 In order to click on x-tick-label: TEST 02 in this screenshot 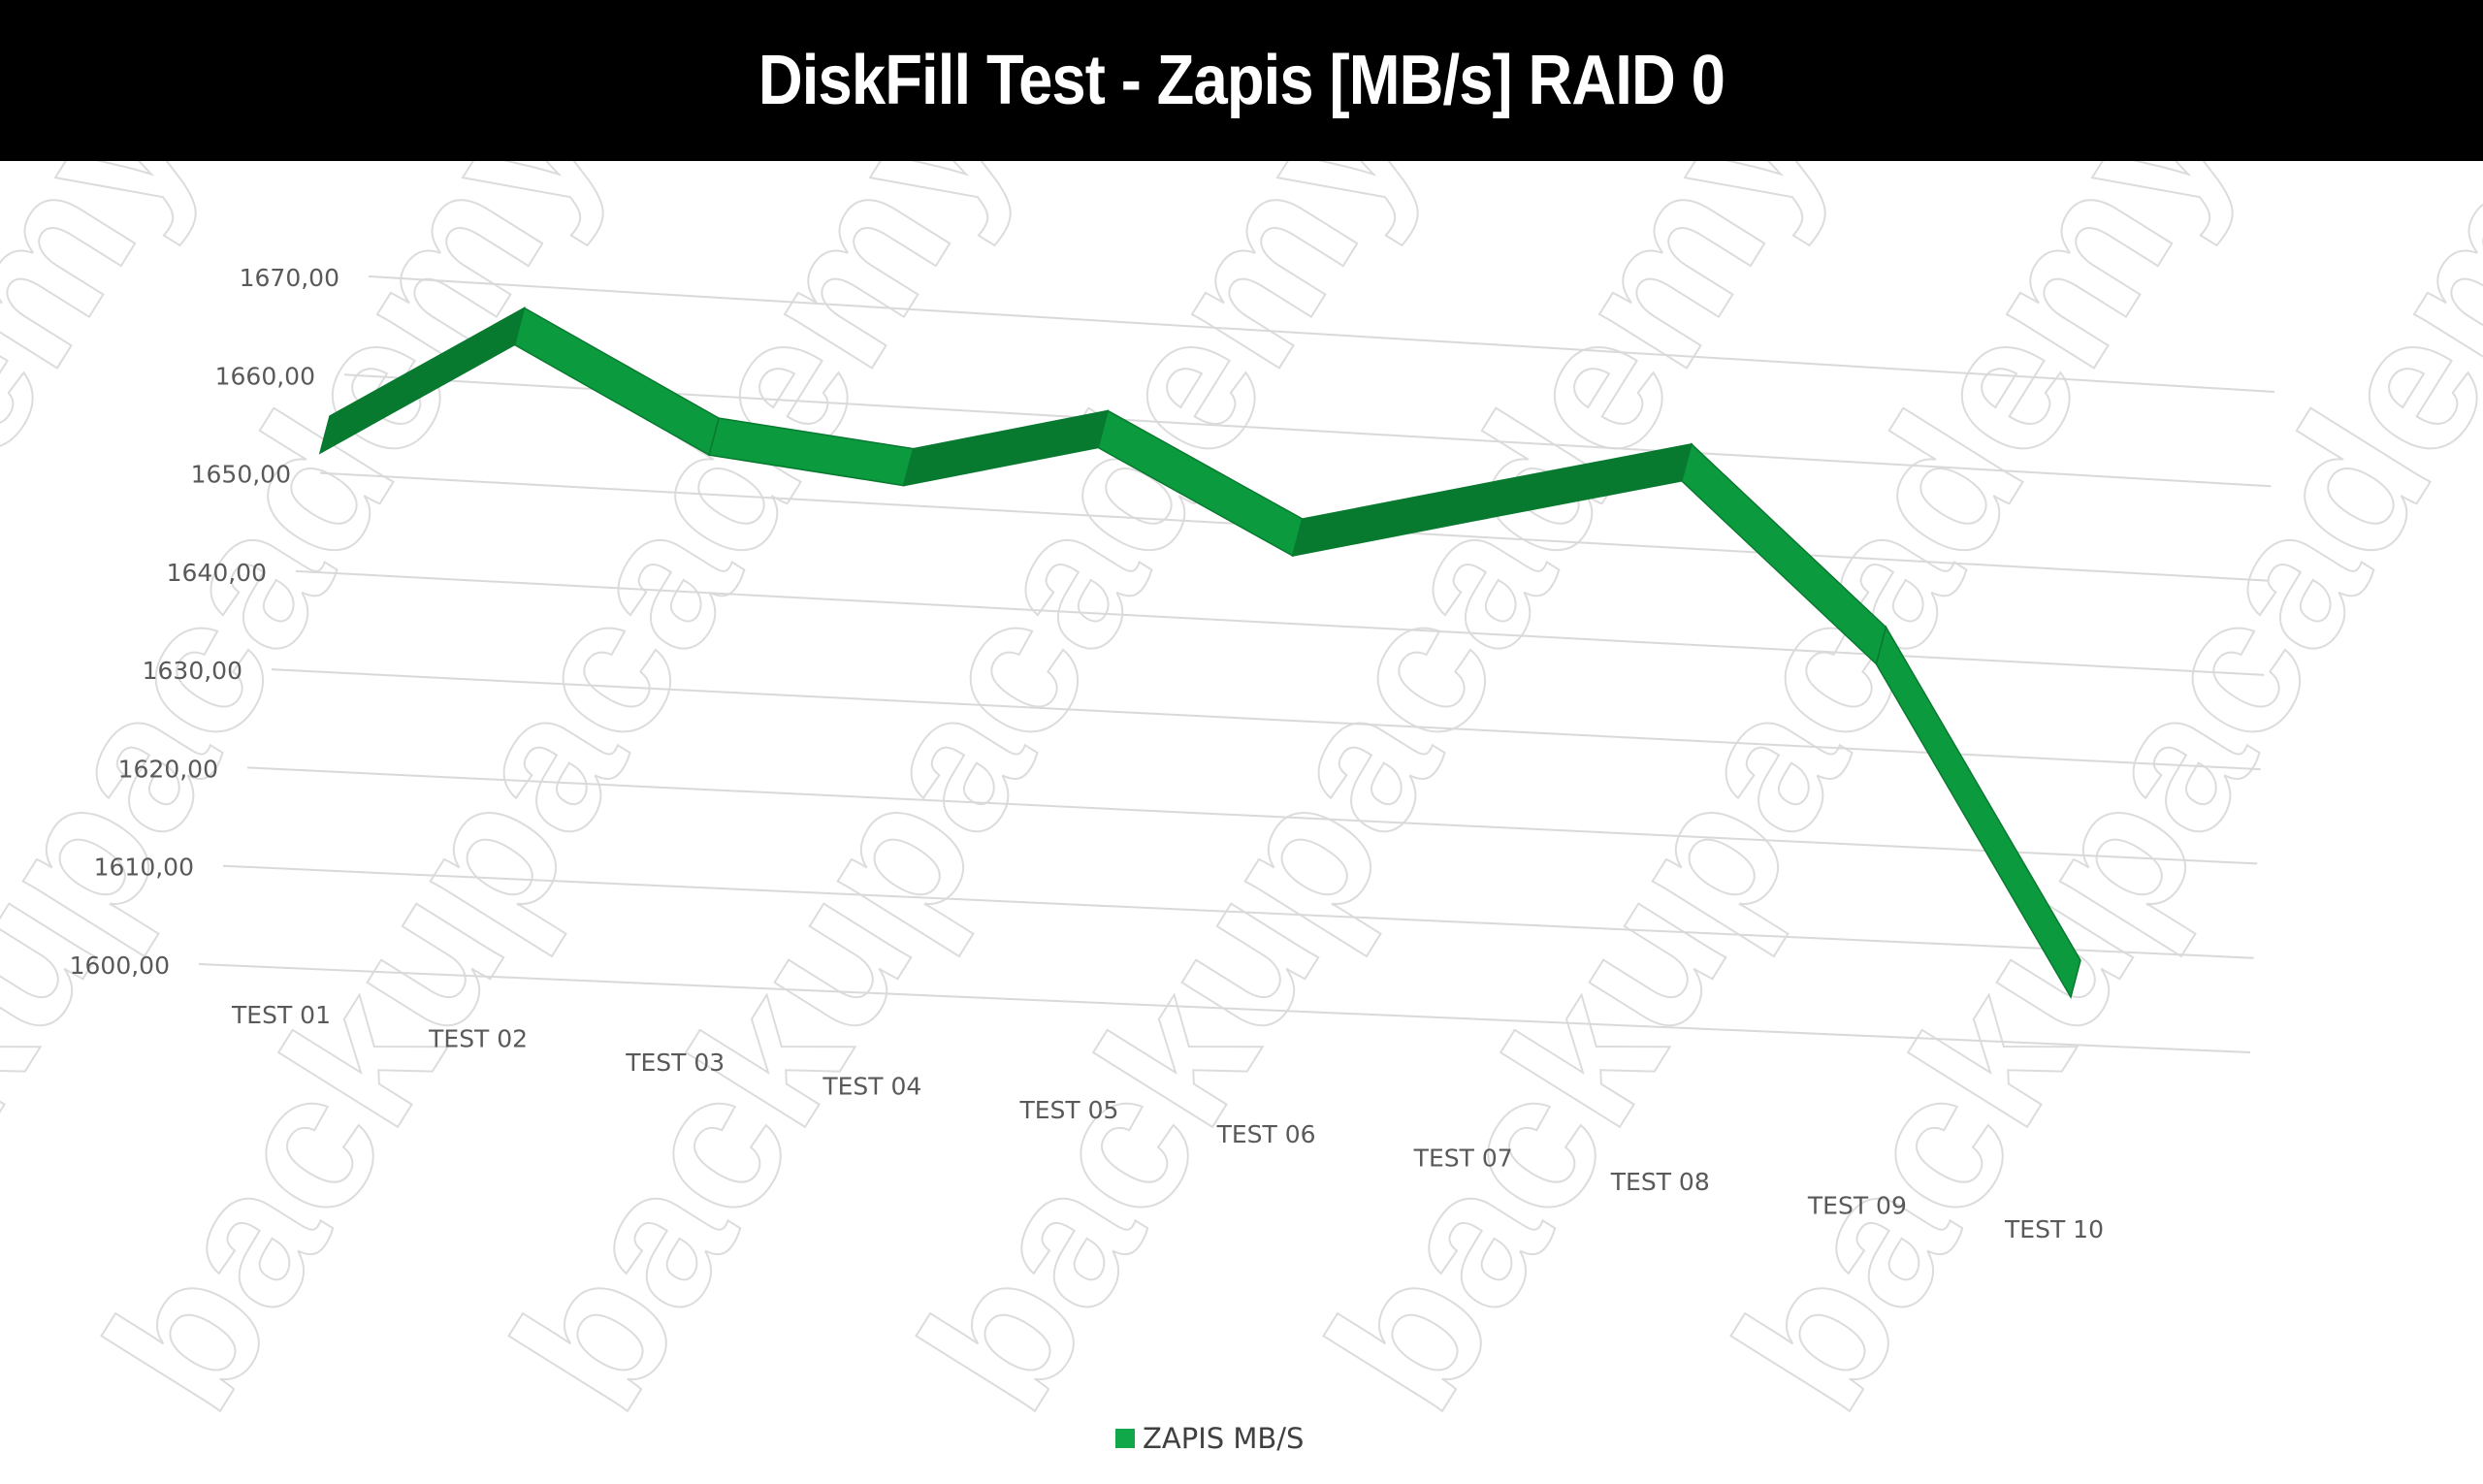, I will do `click(478, 1039)`.